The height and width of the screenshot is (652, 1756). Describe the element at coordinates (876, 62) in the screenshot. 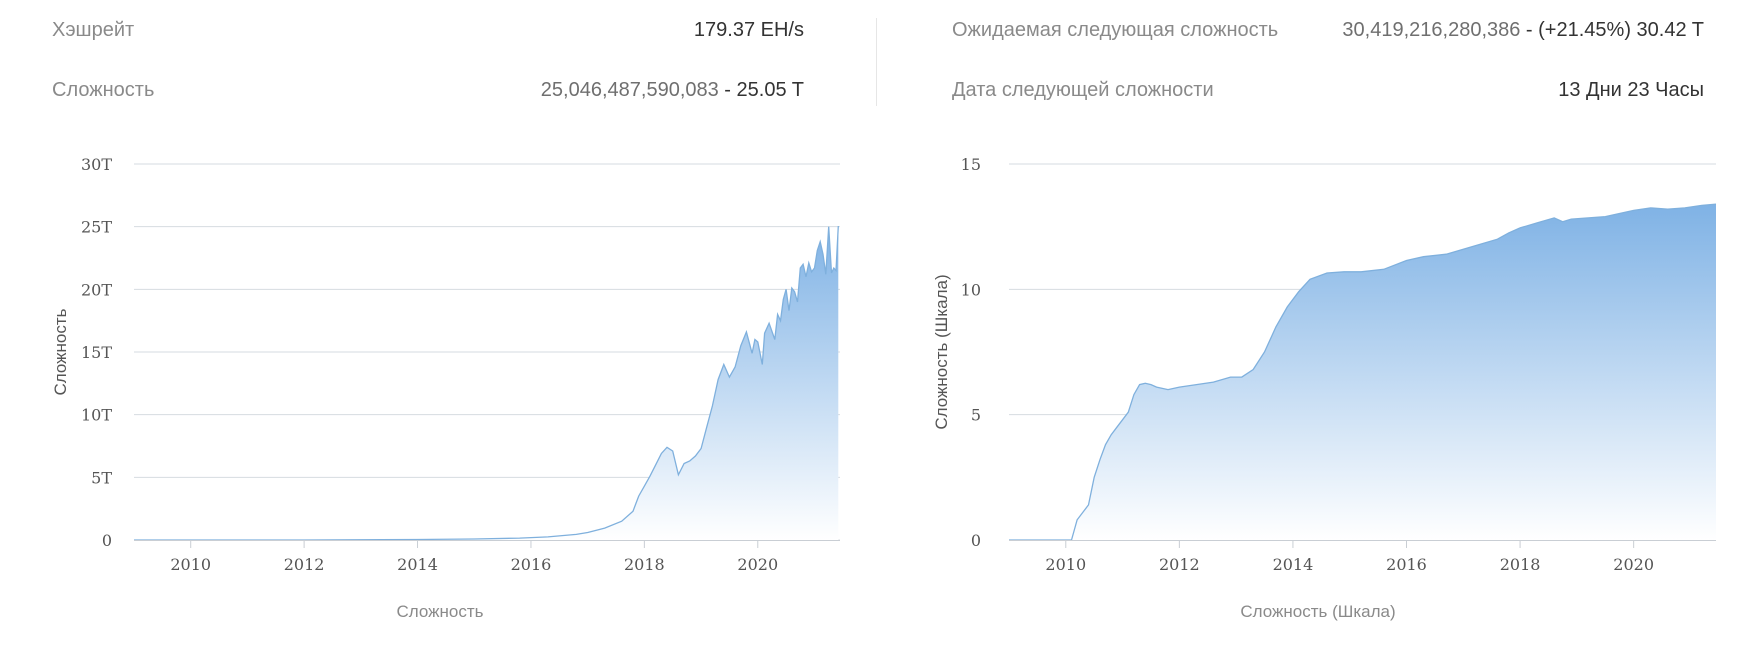

I see `stats-divider` at that location.